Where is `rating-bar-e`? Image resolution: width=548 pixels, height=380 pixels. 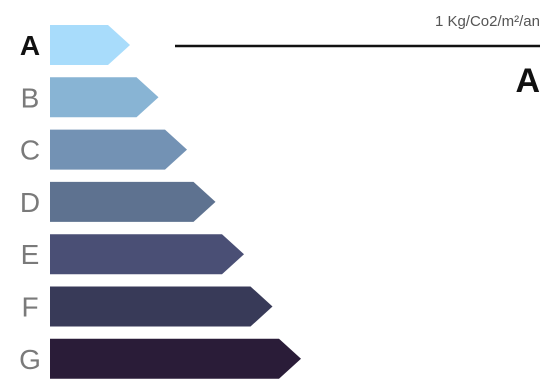 rating-bar-e is located at coordinates (147, 254).